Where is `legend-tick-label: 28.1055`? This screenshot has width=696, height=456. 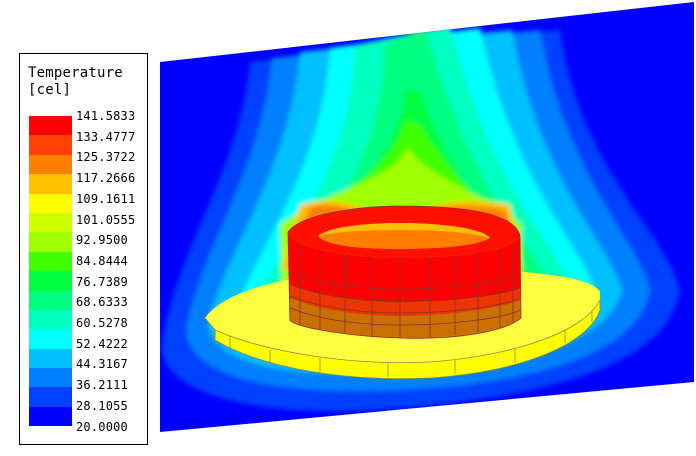
legend-tick-label: 28.1055 is located at coordinates (102, 405).